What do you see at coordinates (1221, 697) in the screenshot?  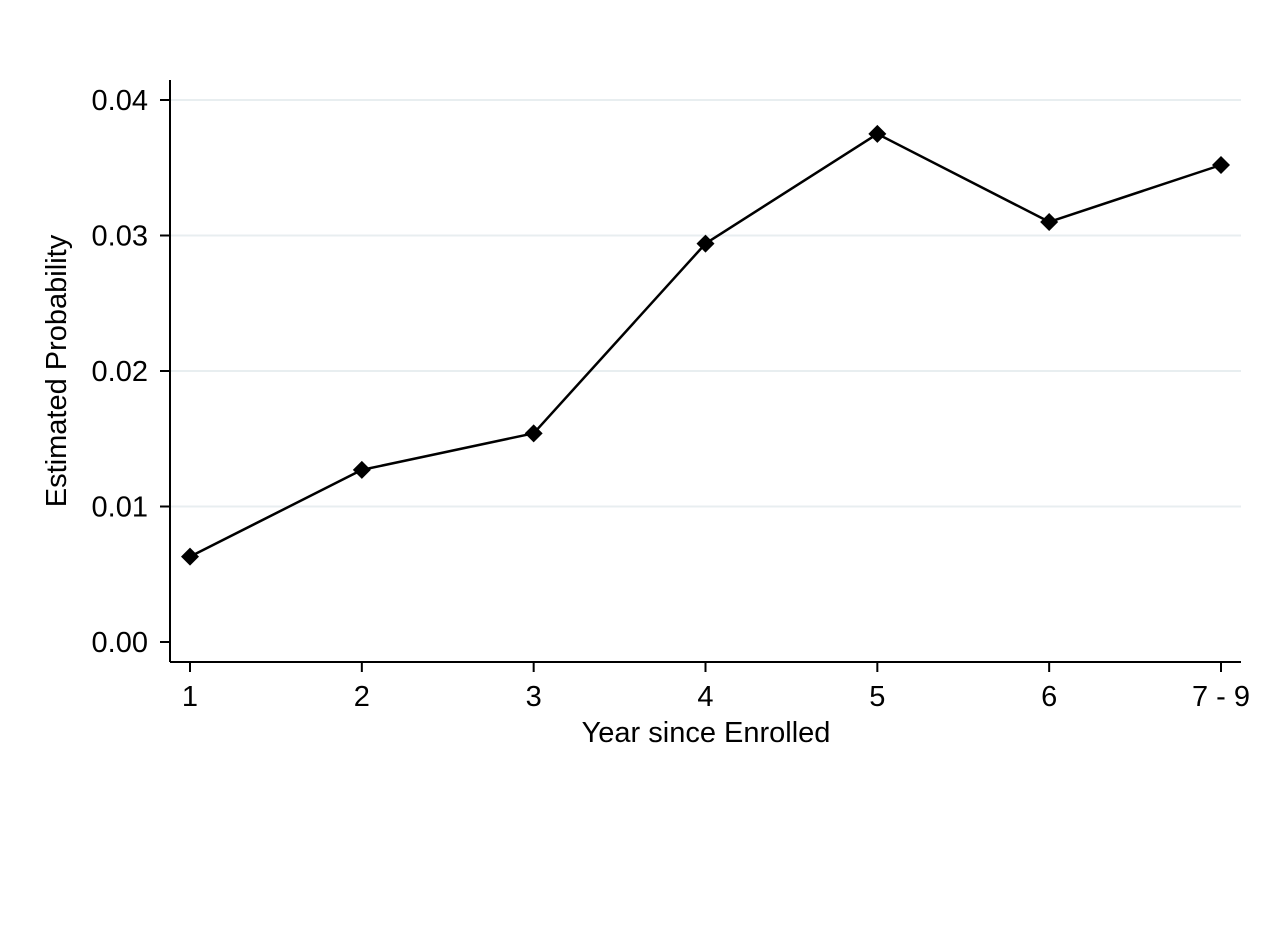 I see `x-tick-label-6: 7 - 9` at bounding box center [1221, 697].